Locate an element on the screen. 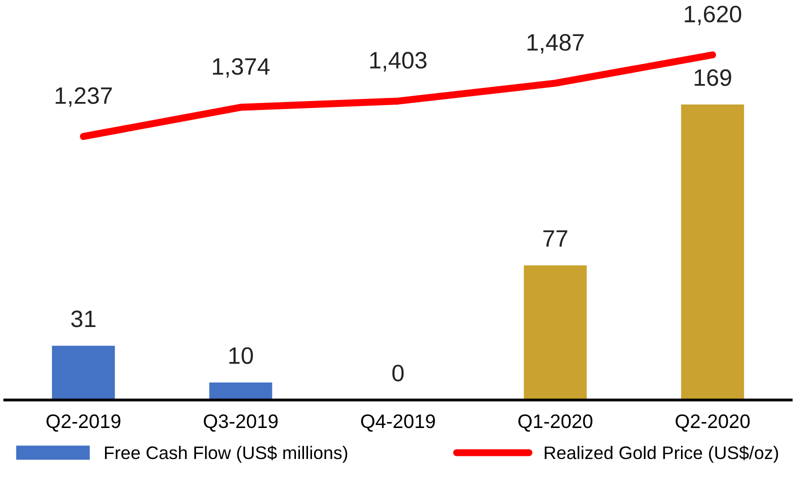 This screenshot has width=796, height=479. data-label: 10 is located at coordinates (241, 355).